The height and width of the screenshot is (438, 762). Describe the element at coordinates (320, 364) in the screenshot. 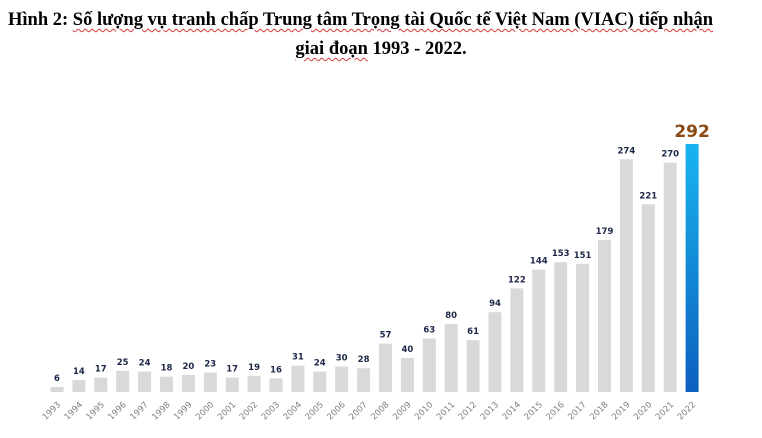

I see `value-label-2005: 24` at that location.